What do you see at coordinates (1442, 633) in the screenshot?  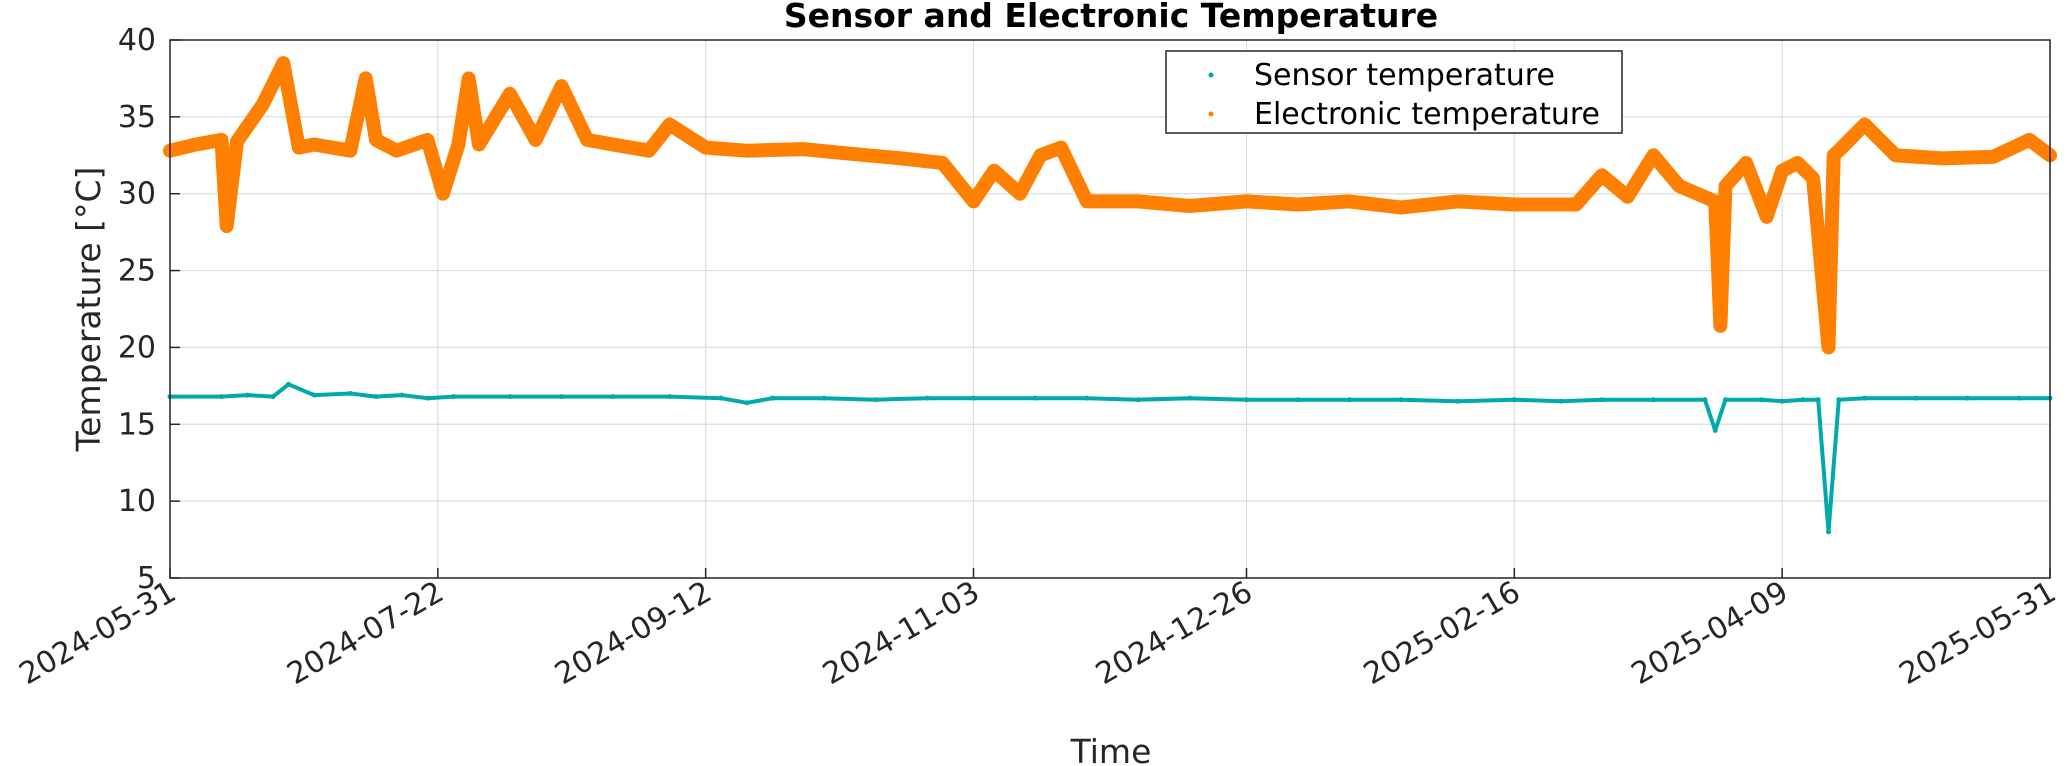 I see `x-tick-label: 2025-02-16` at bounding box center [1442, 633].